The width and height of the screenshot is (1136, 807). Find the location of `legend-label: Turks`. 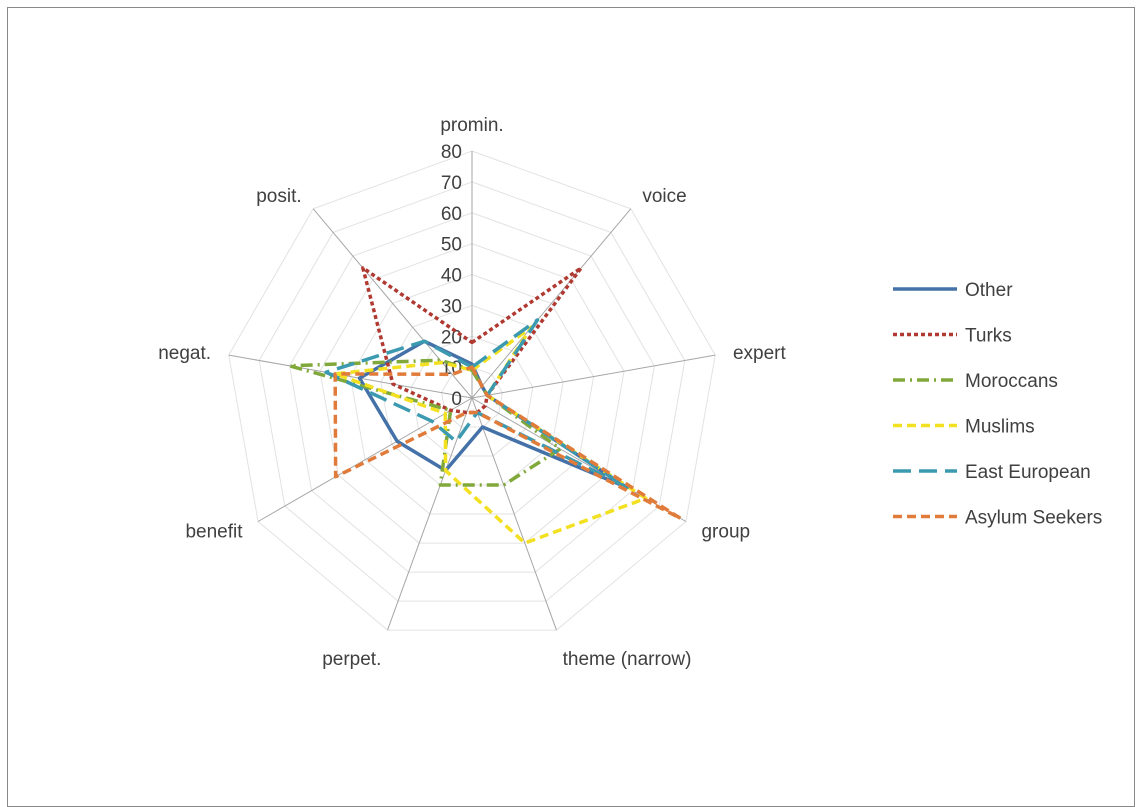

legend-label: Turks is located at coordinates (988, 336).